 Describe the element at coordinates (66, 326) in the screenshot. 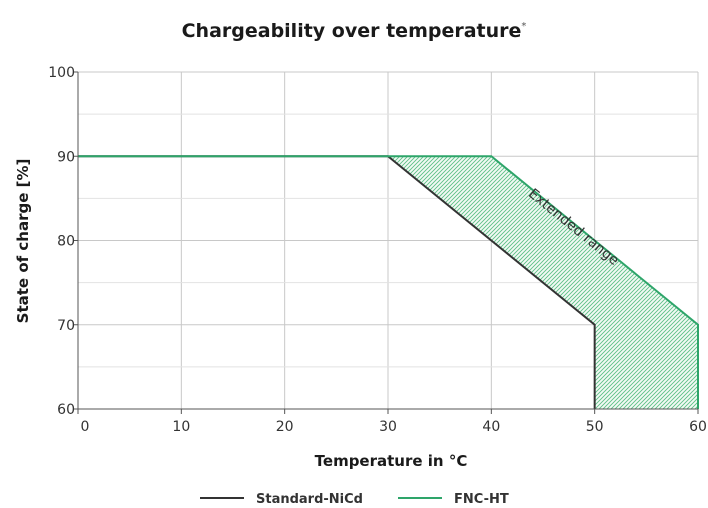

I see `y-tick-label: 70` at that location.